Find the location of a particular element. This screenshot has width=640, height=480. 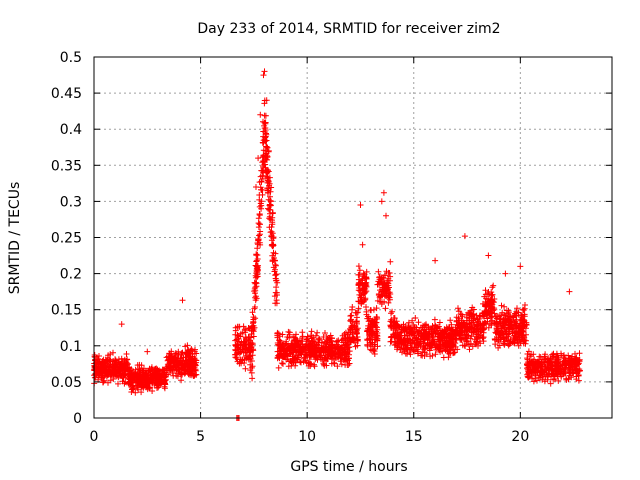

y-tick-label: 0.4 is located at coordinates (71, 130).